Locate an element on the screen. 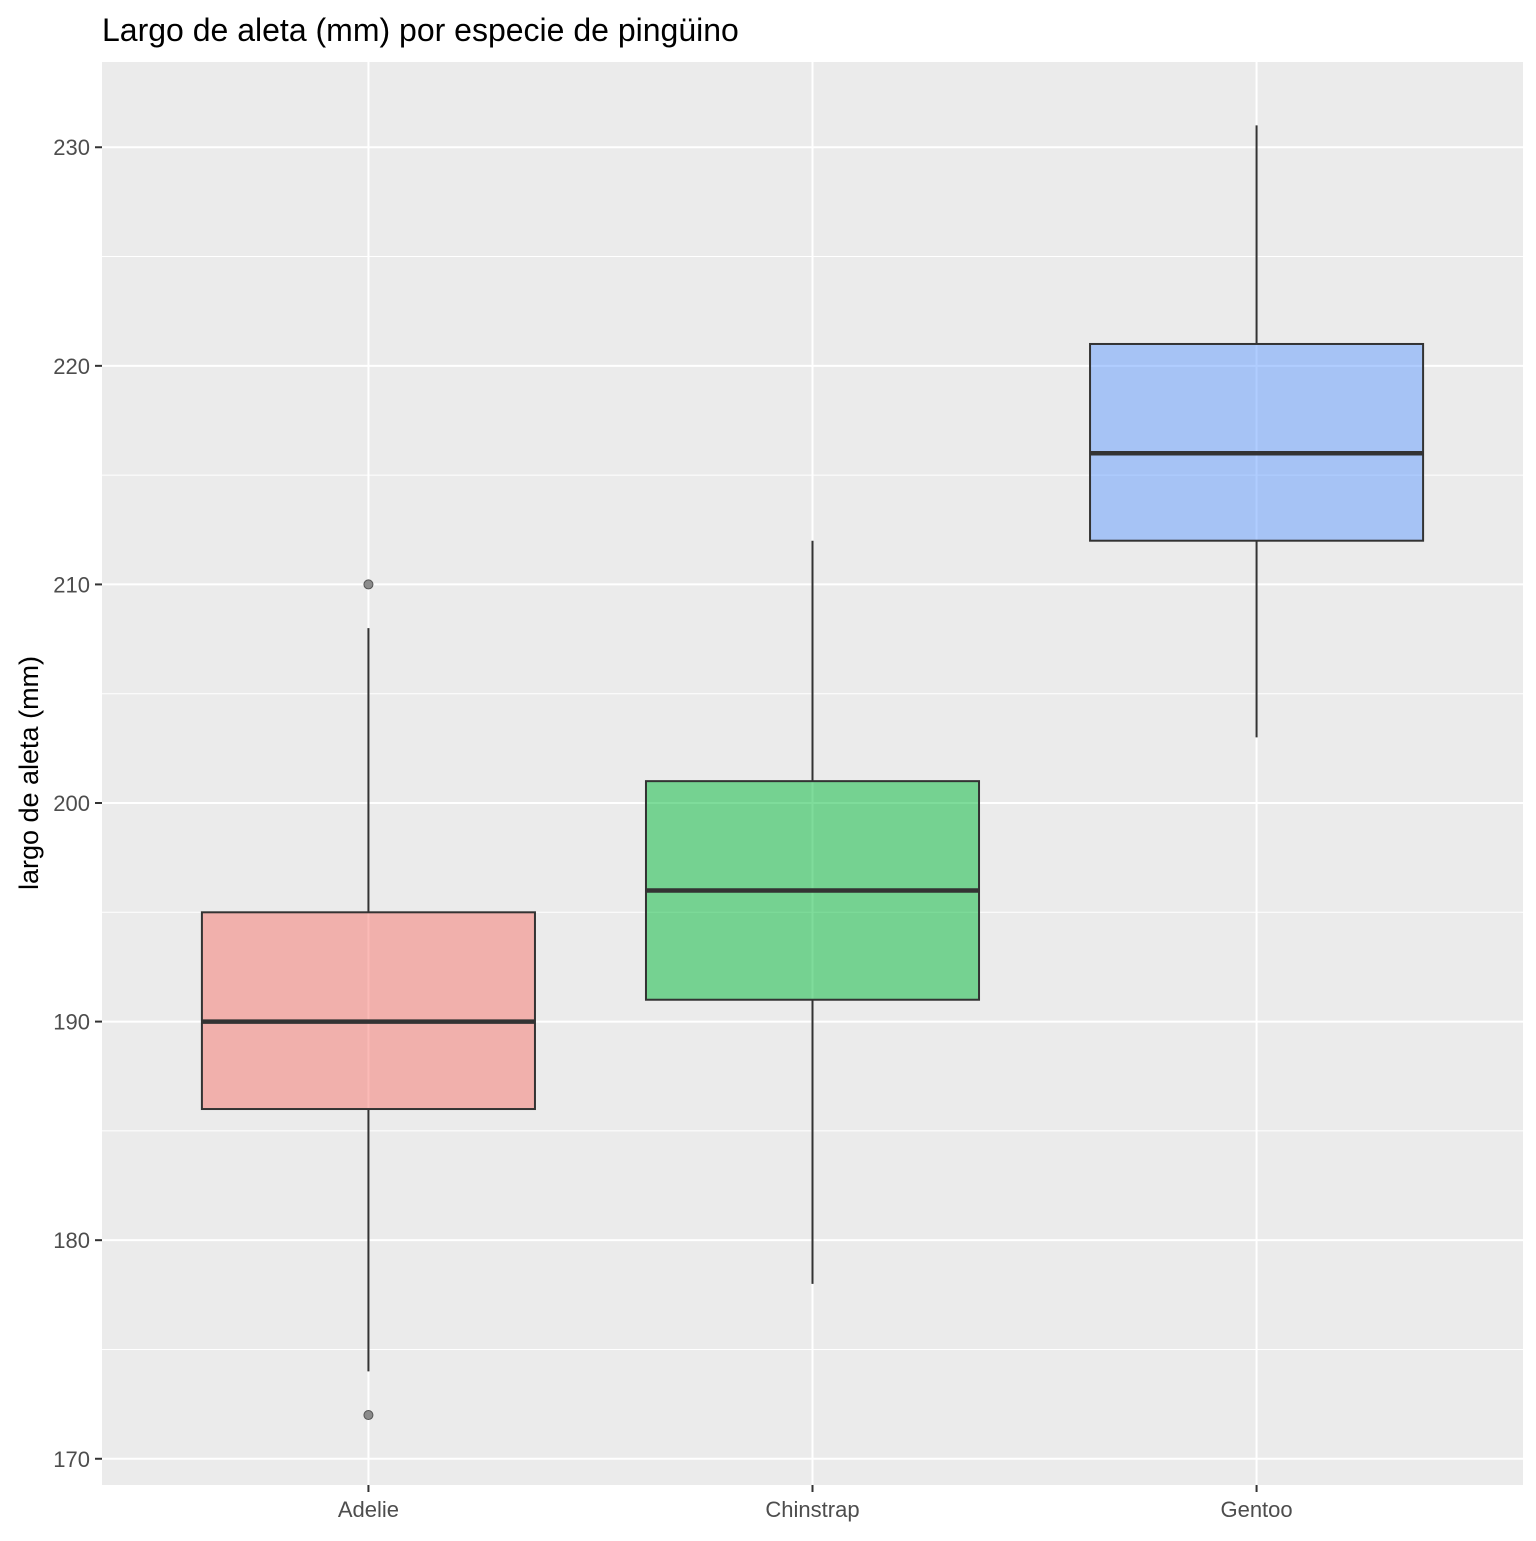 This screenshot has width=1536, height=1541. box-group-adelie is located at coordinates (368, 1000).